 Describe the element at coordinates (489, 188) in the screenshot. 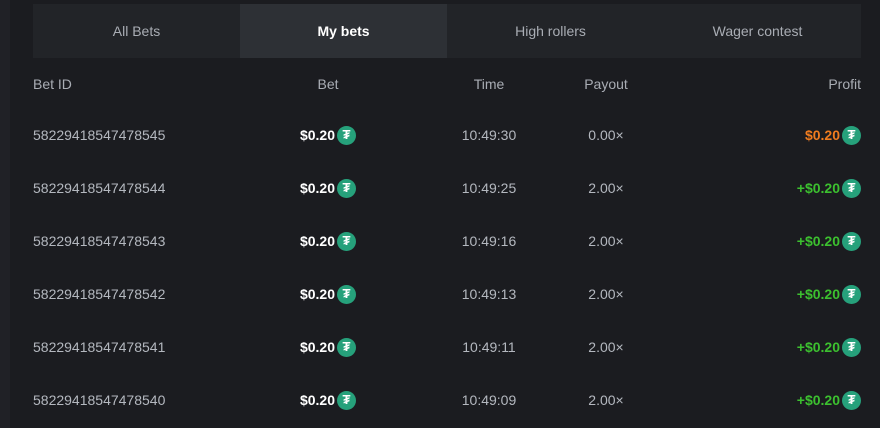

I see `bet-time: 10:49:25` at that location.